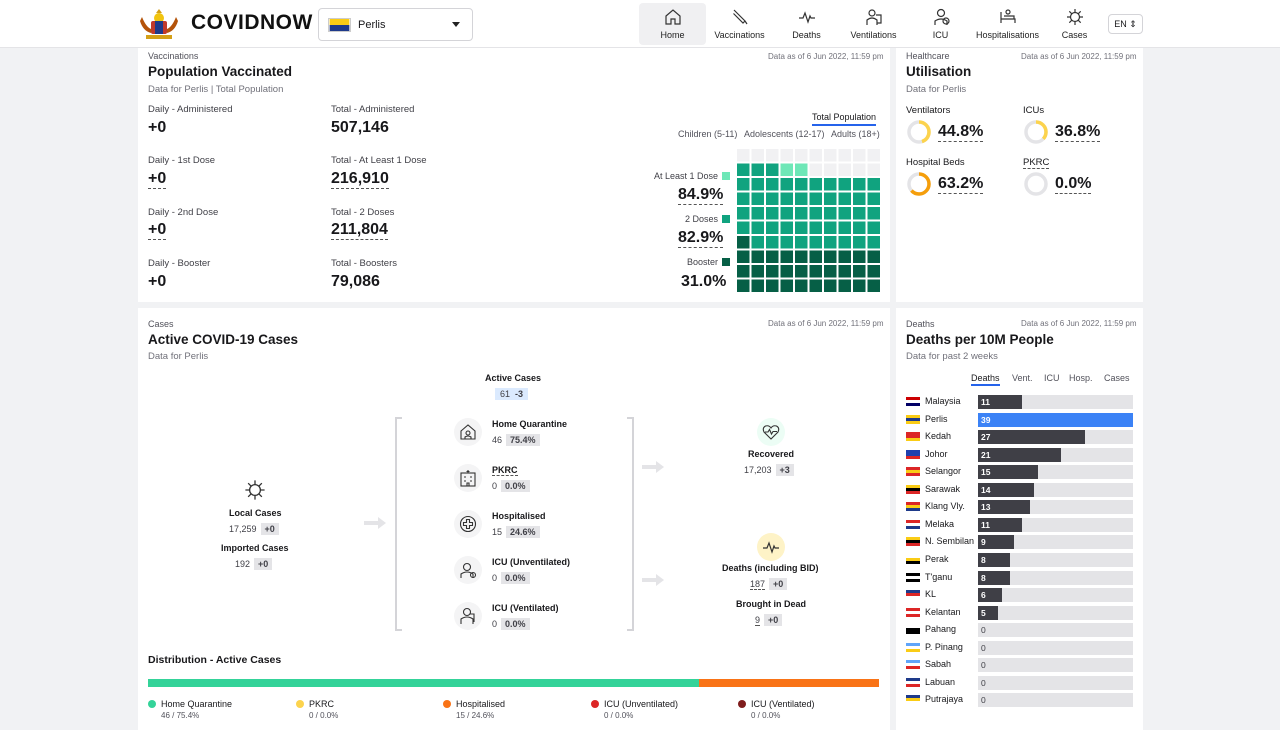 The image size is (1280, 730). Describe the element at coordinates (243, 564) in the screenshot. I see `value: 192` at that location.